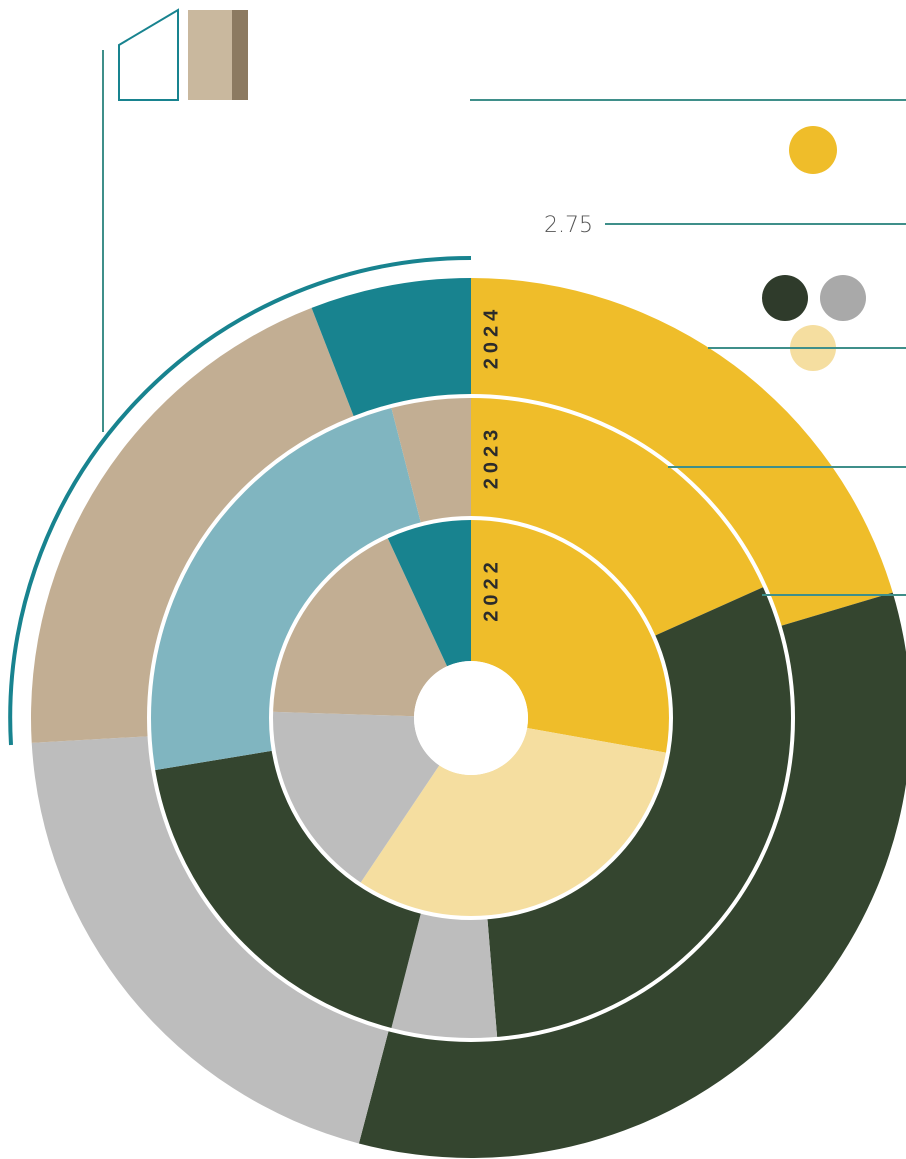  Describe the element at coordinates (491, 337) in the screenshot. I see `ring-label: 2024` at that location.